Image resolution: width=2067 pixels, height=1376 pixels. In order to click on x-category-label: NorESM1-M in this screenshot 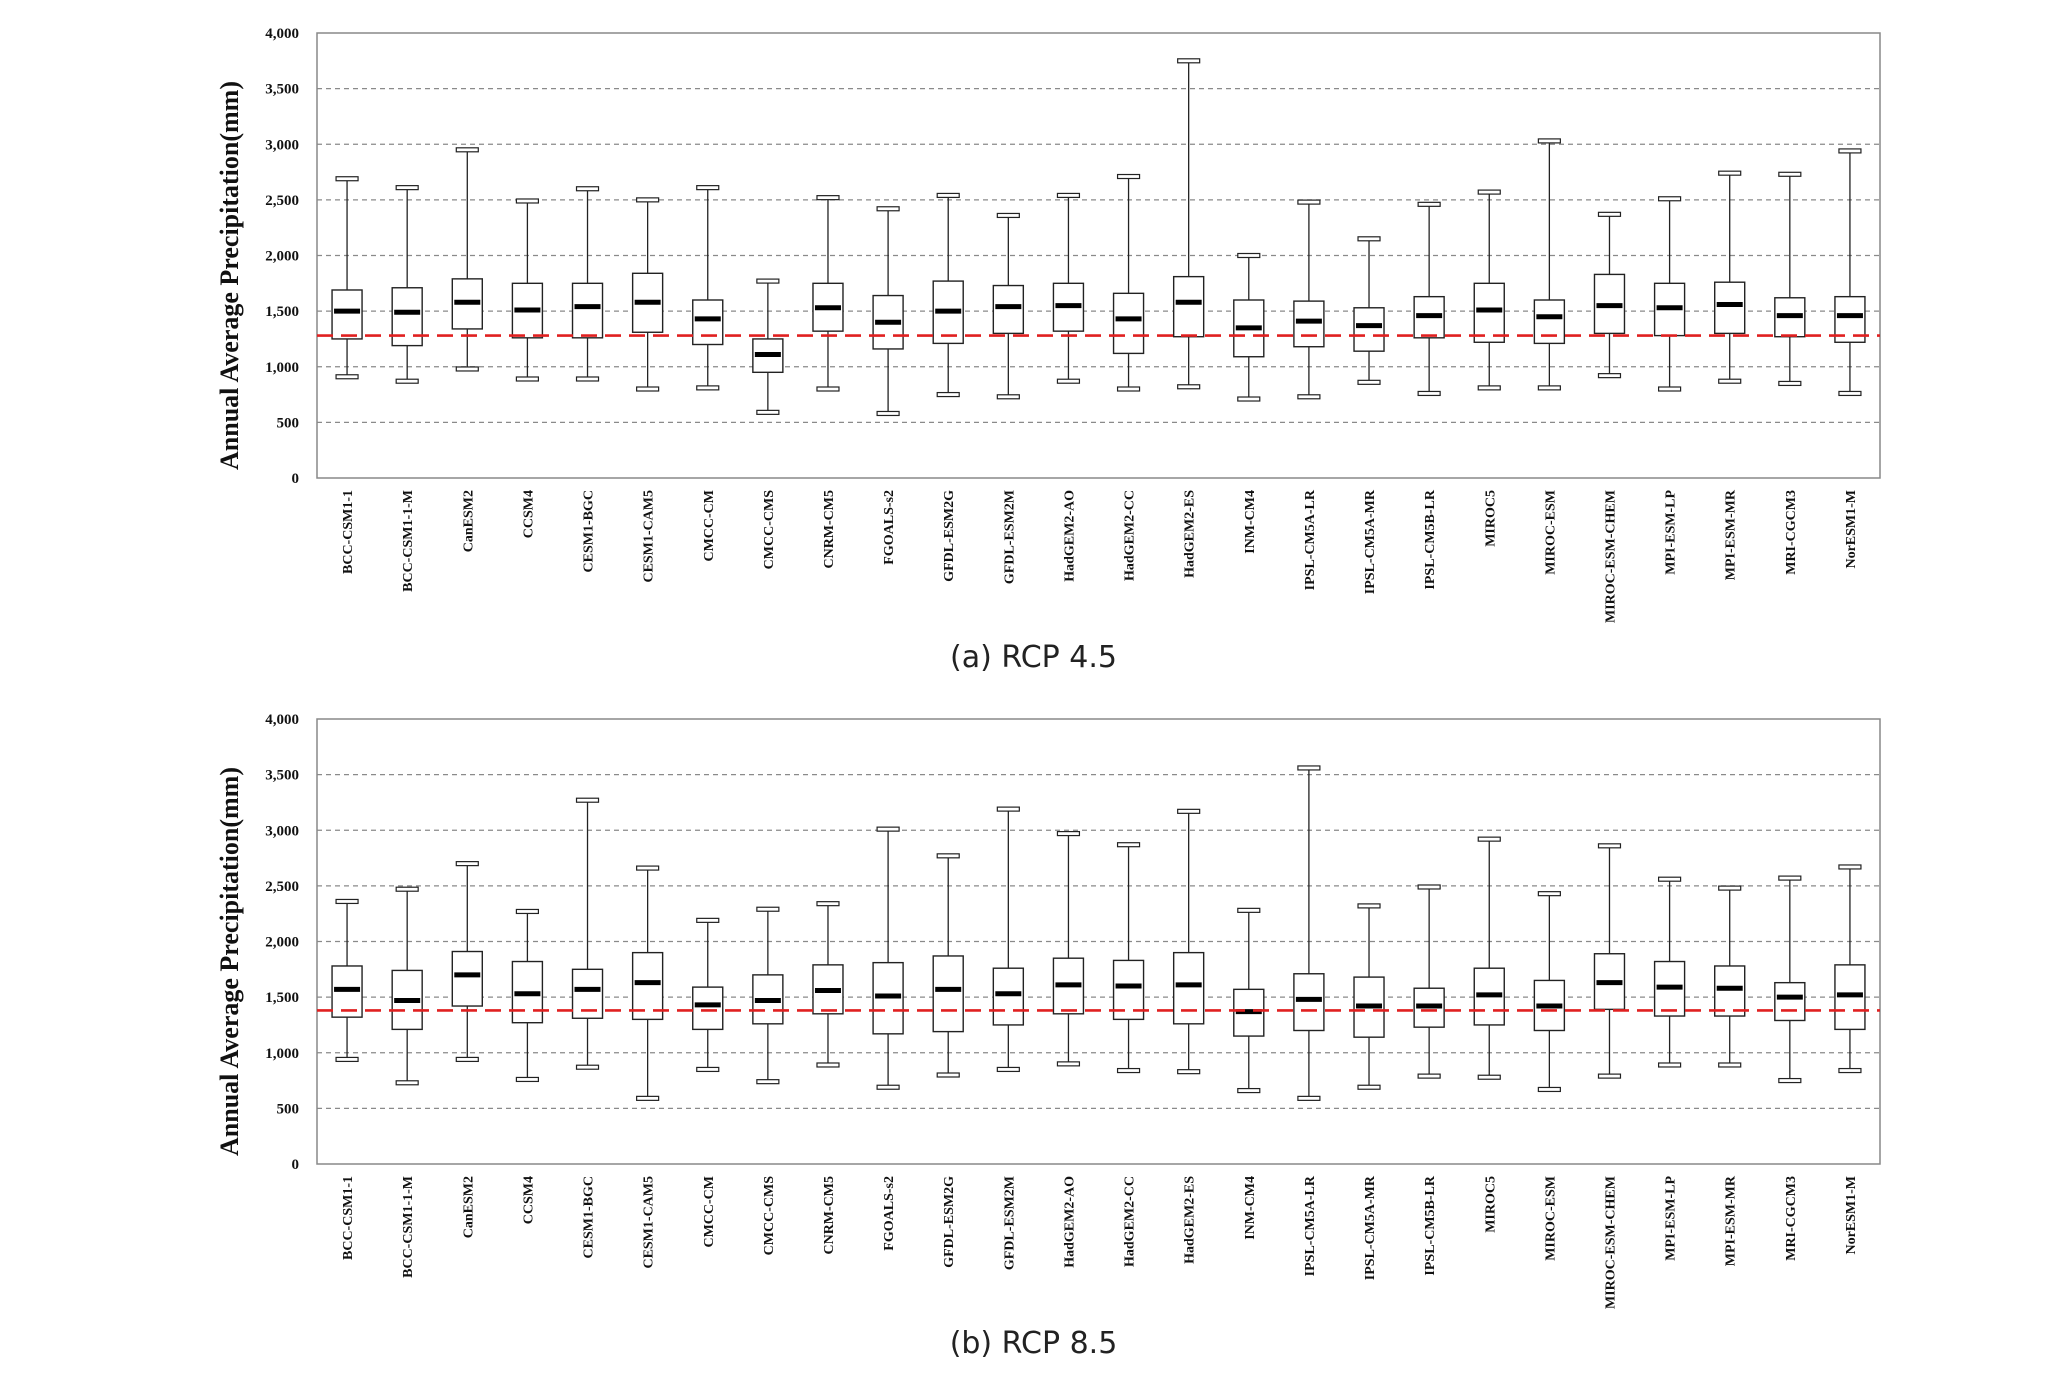, I will do `click(1851, 1215)`.